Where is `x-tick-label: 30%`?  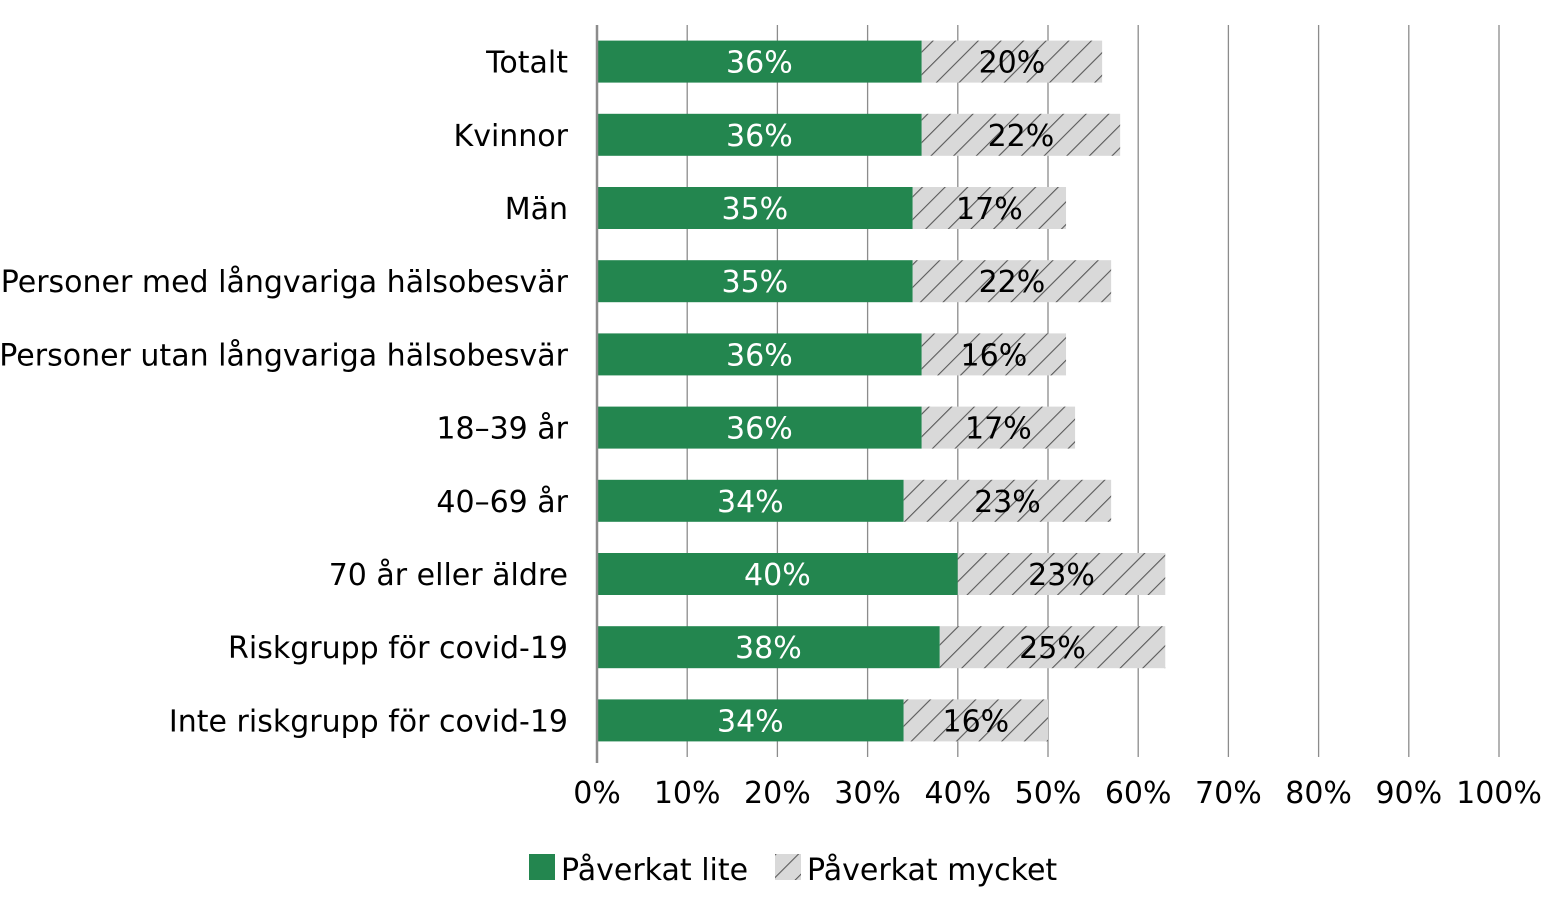
x-tick-label: 30% is located at coordinates (867, 793).